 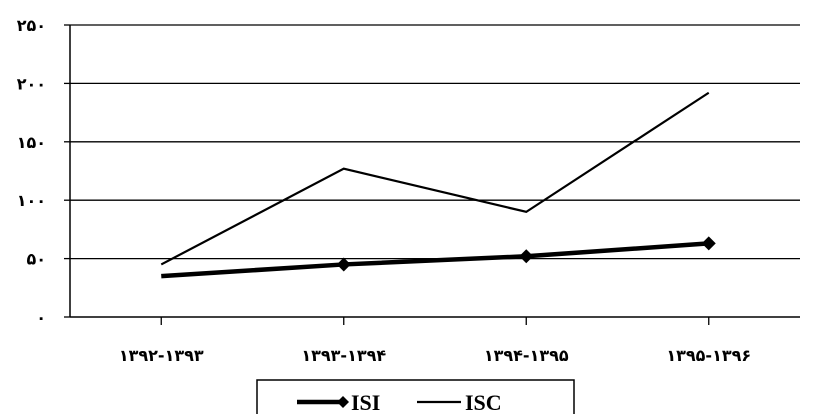 I want to click on legend-label-isi: ISI, so click(x=365, y=402).